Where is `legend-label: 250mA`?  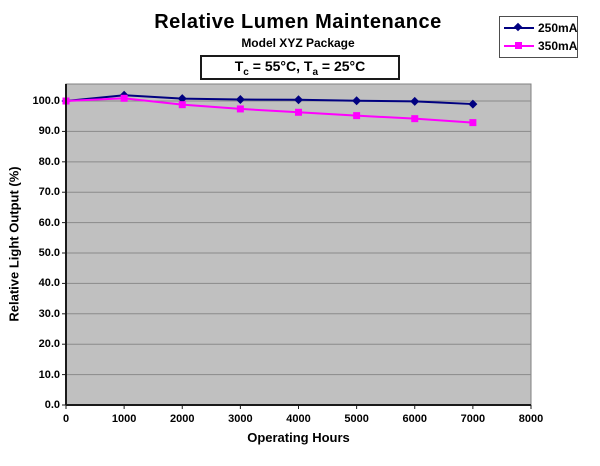 legend-label: 250mA is located at coordinates (558, 27).